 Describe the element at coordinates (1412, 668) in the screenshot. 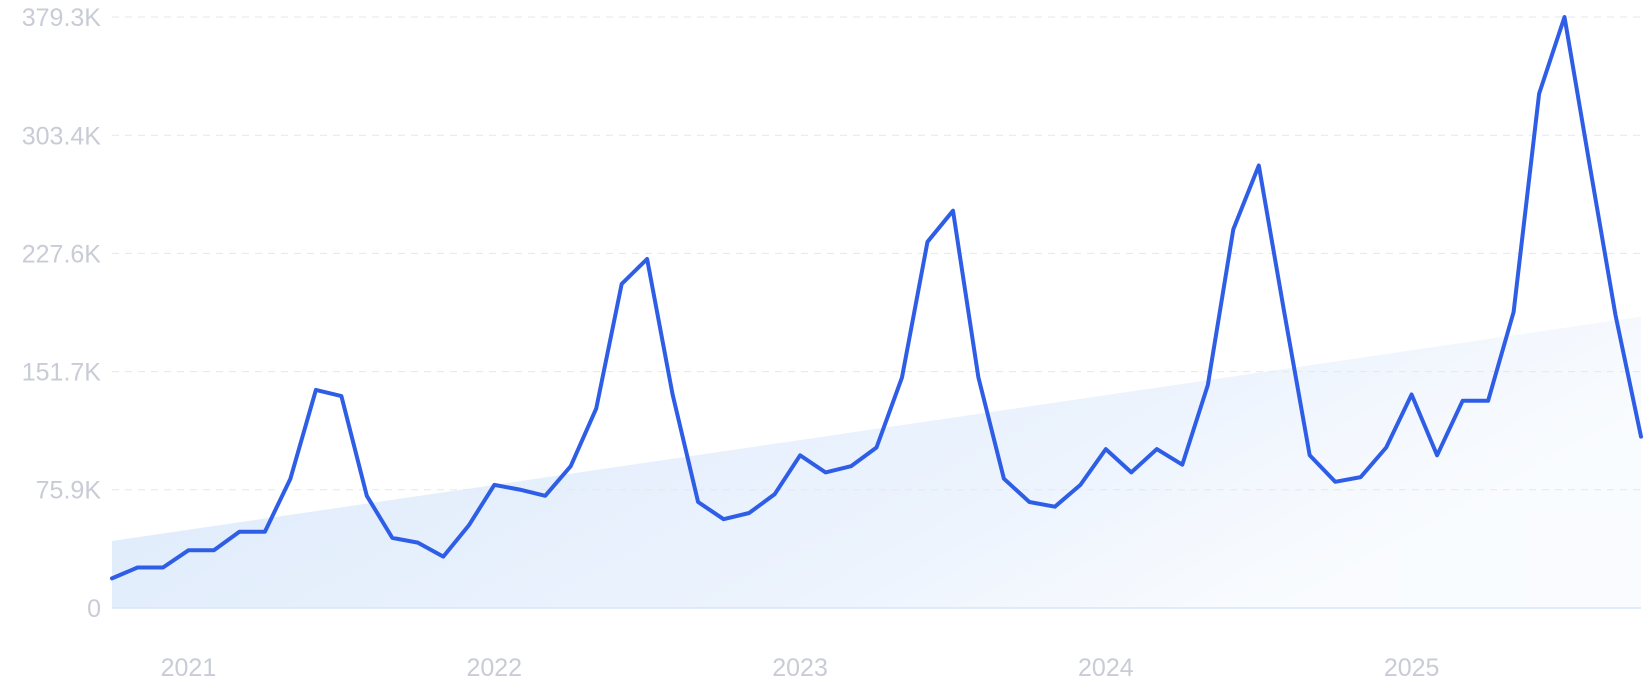

I see `x-tick-label: 2025` at that location.